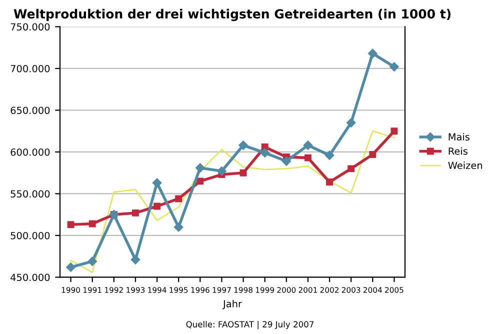 The width and height of the screenshot is (500, 334). Describe the element at coordinates (30, 68) in the screenshot. I see `y-tick-label: 700.000` at that location.